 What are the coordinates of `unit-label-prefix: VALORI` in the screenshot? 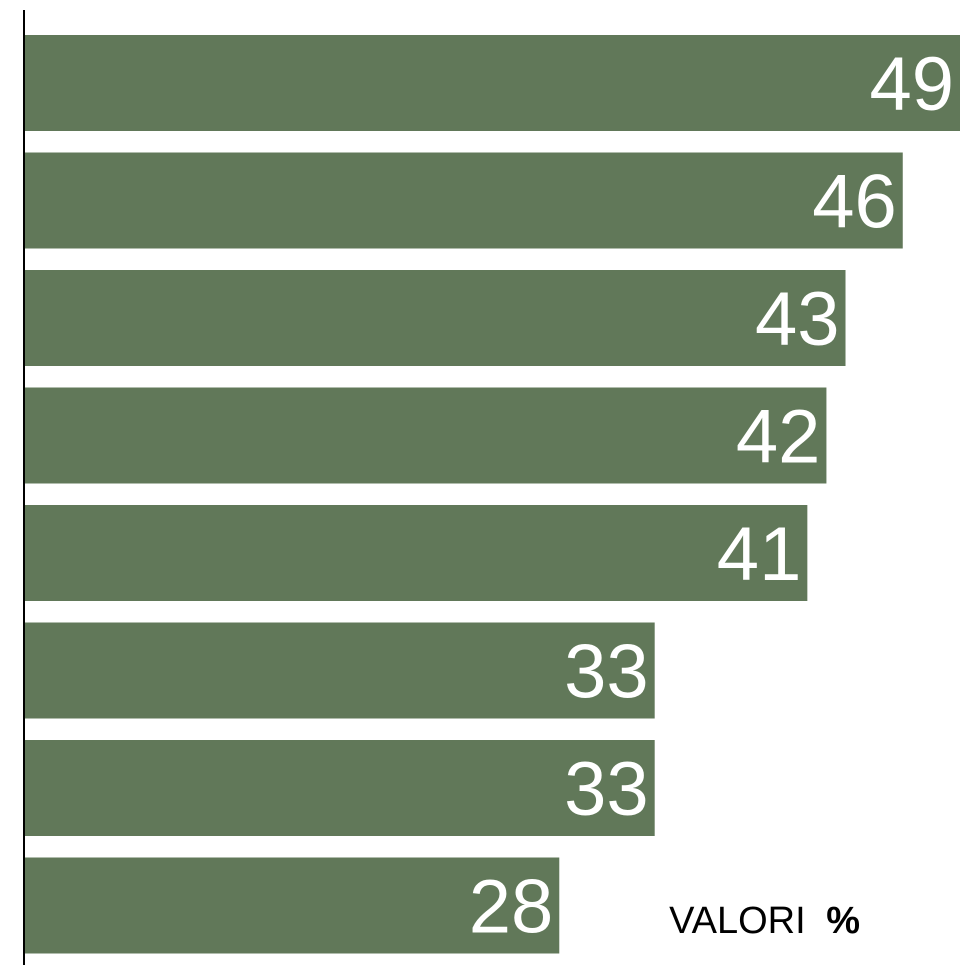 It's located at (737, 921).